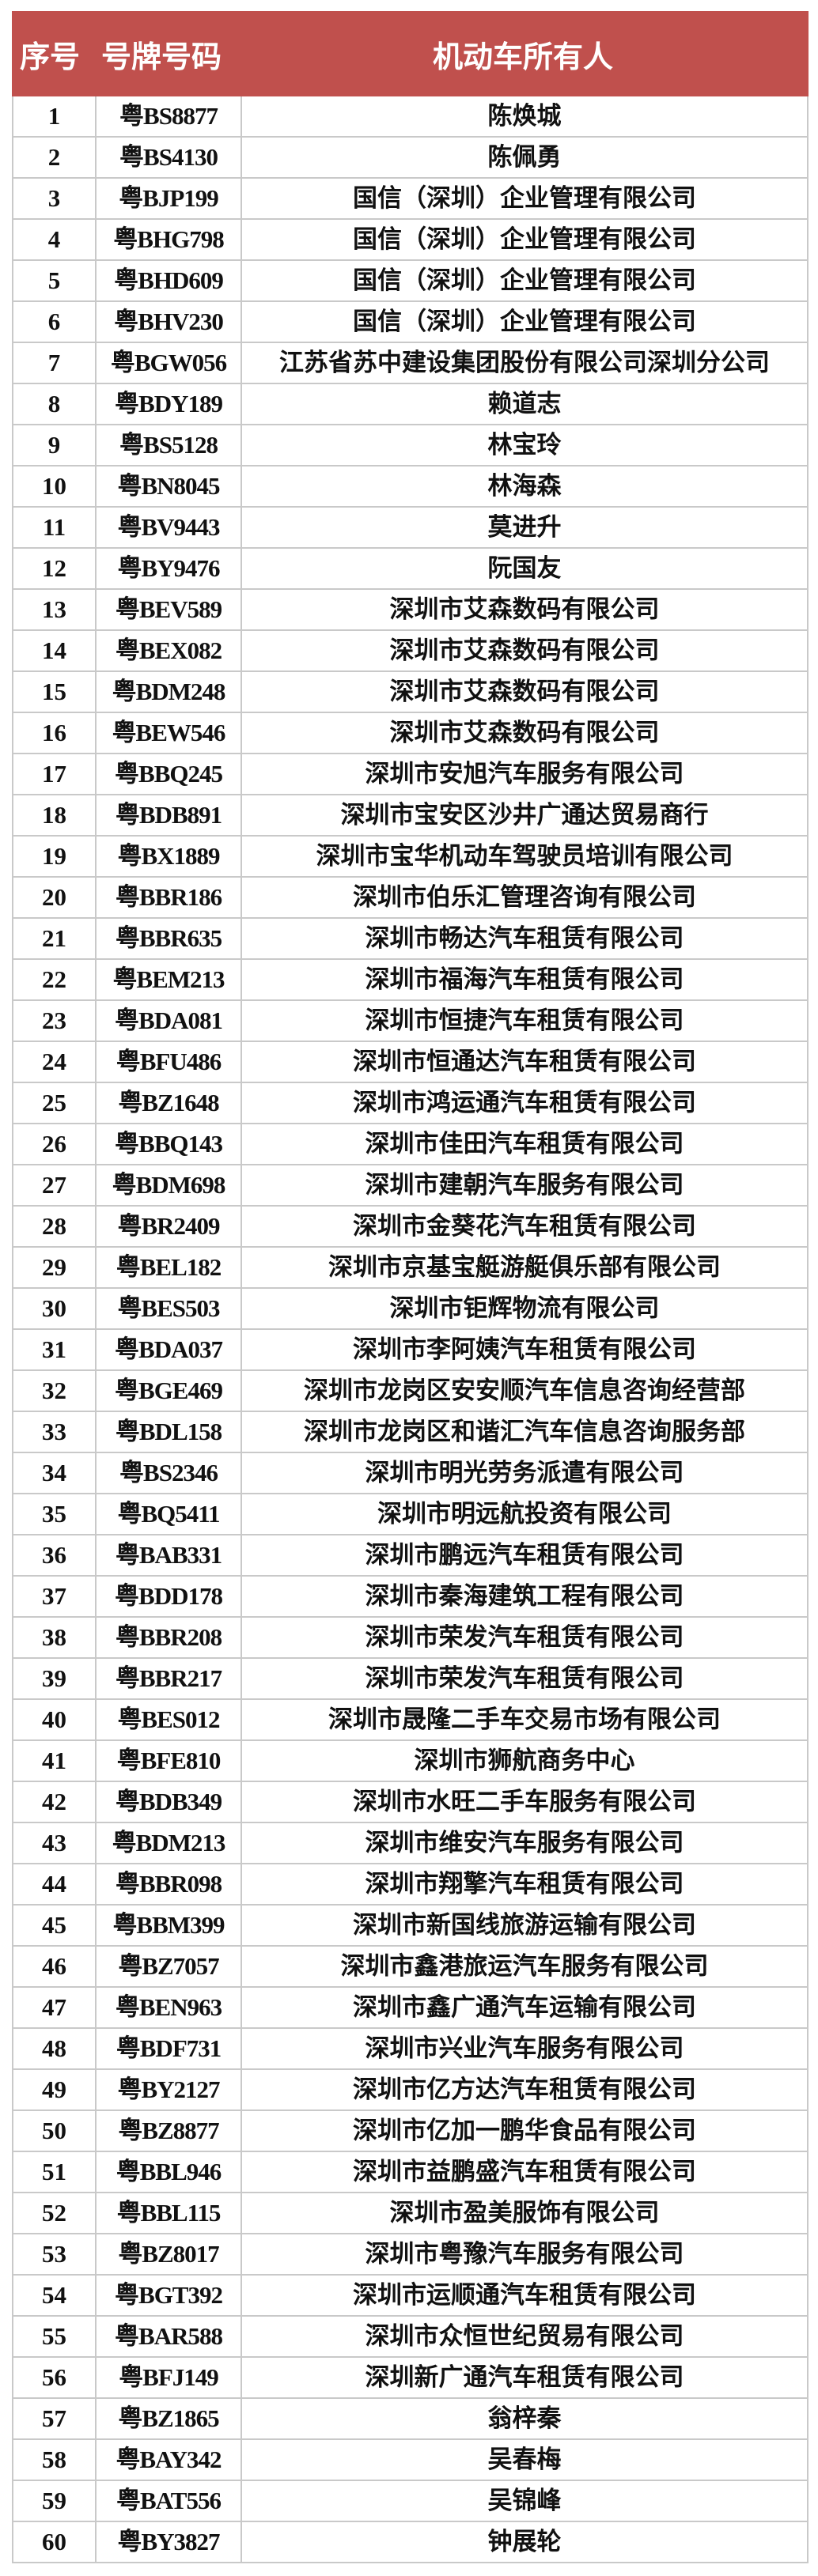  I want to click on cell-plate-number: 粤BDB349, so click(169, 1802).